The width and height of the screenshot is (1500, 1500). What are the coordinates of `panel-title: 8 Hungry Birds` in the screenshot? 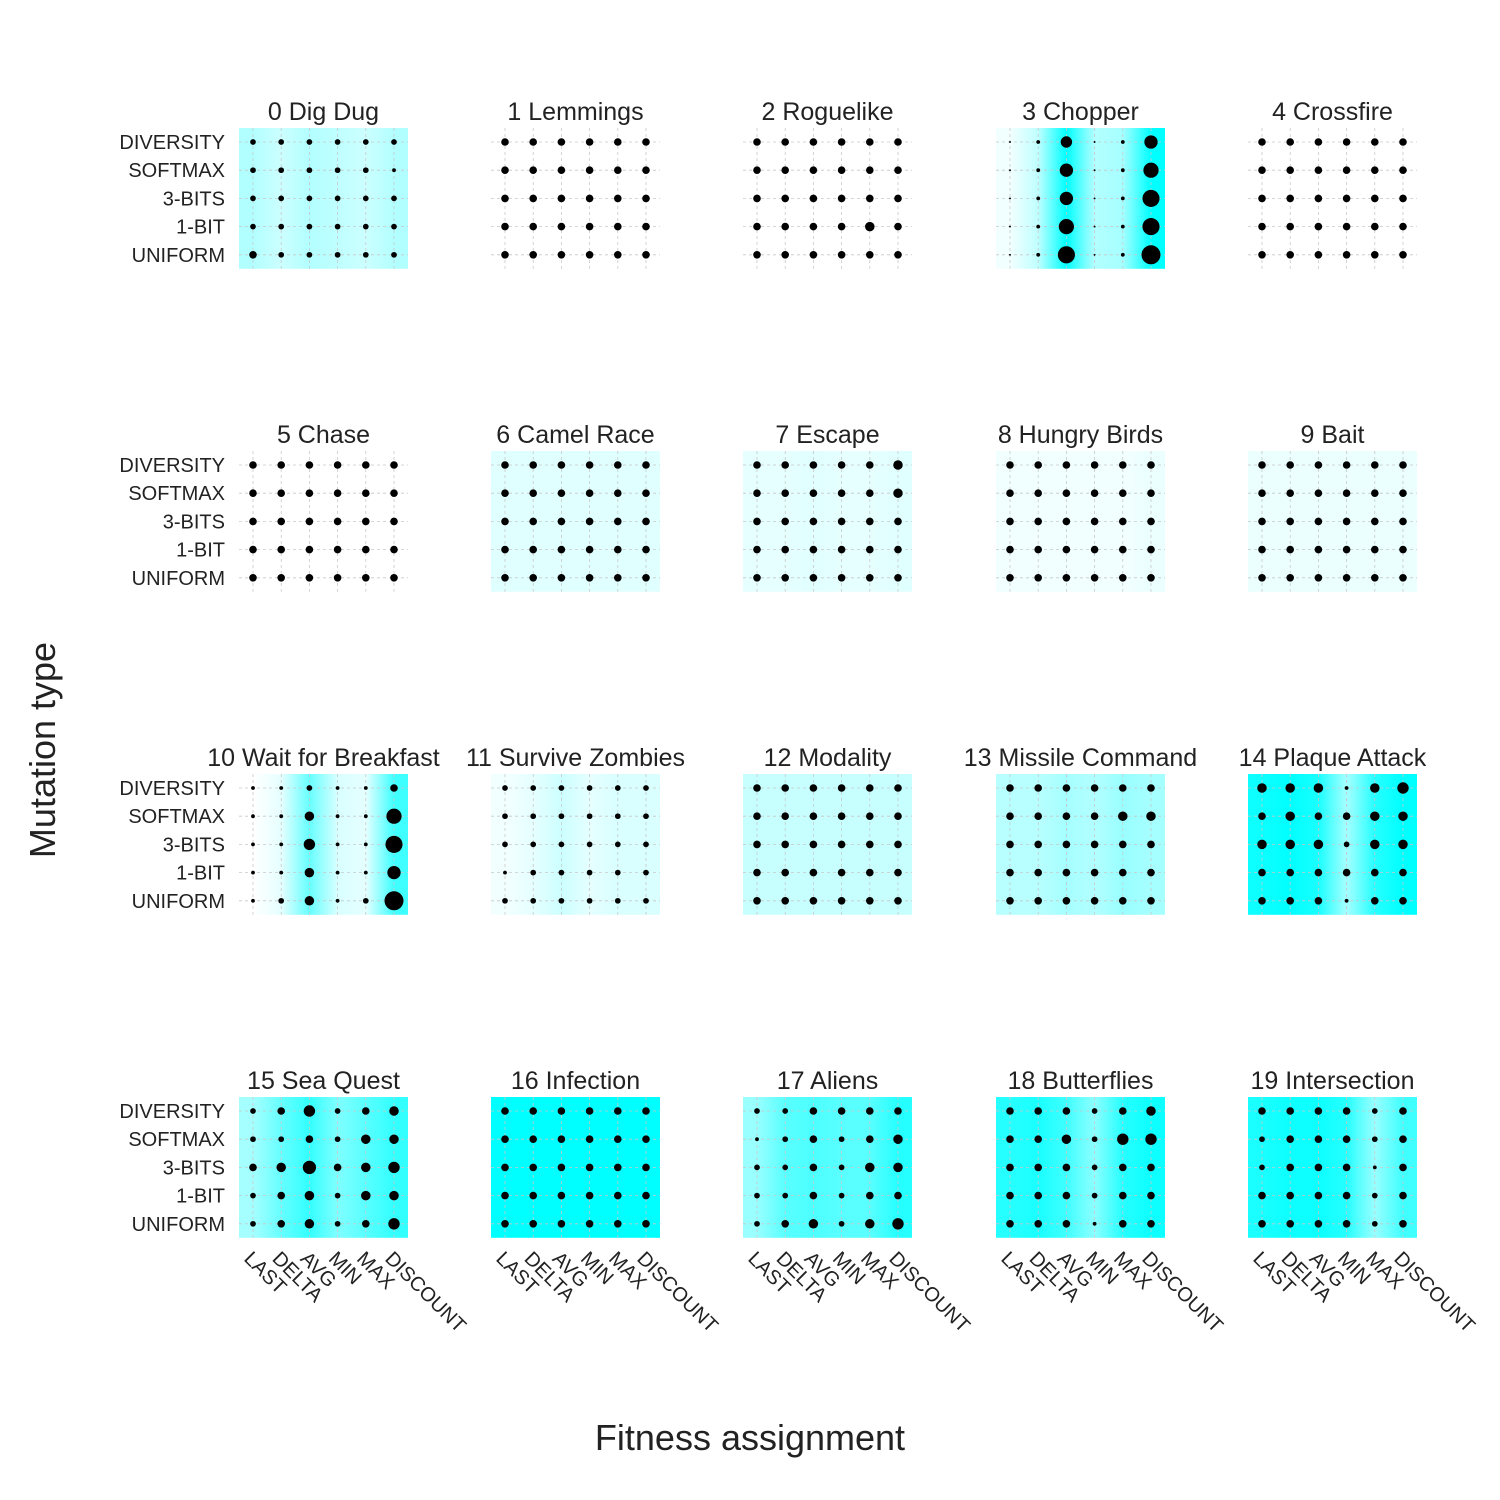 It's located at (1080, 435).